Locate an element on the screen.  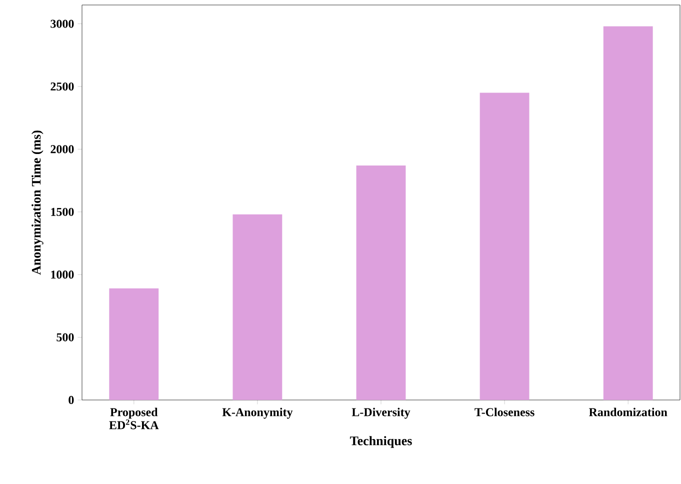
x-tick-label: Randomization is located at coordinates (628, 412).